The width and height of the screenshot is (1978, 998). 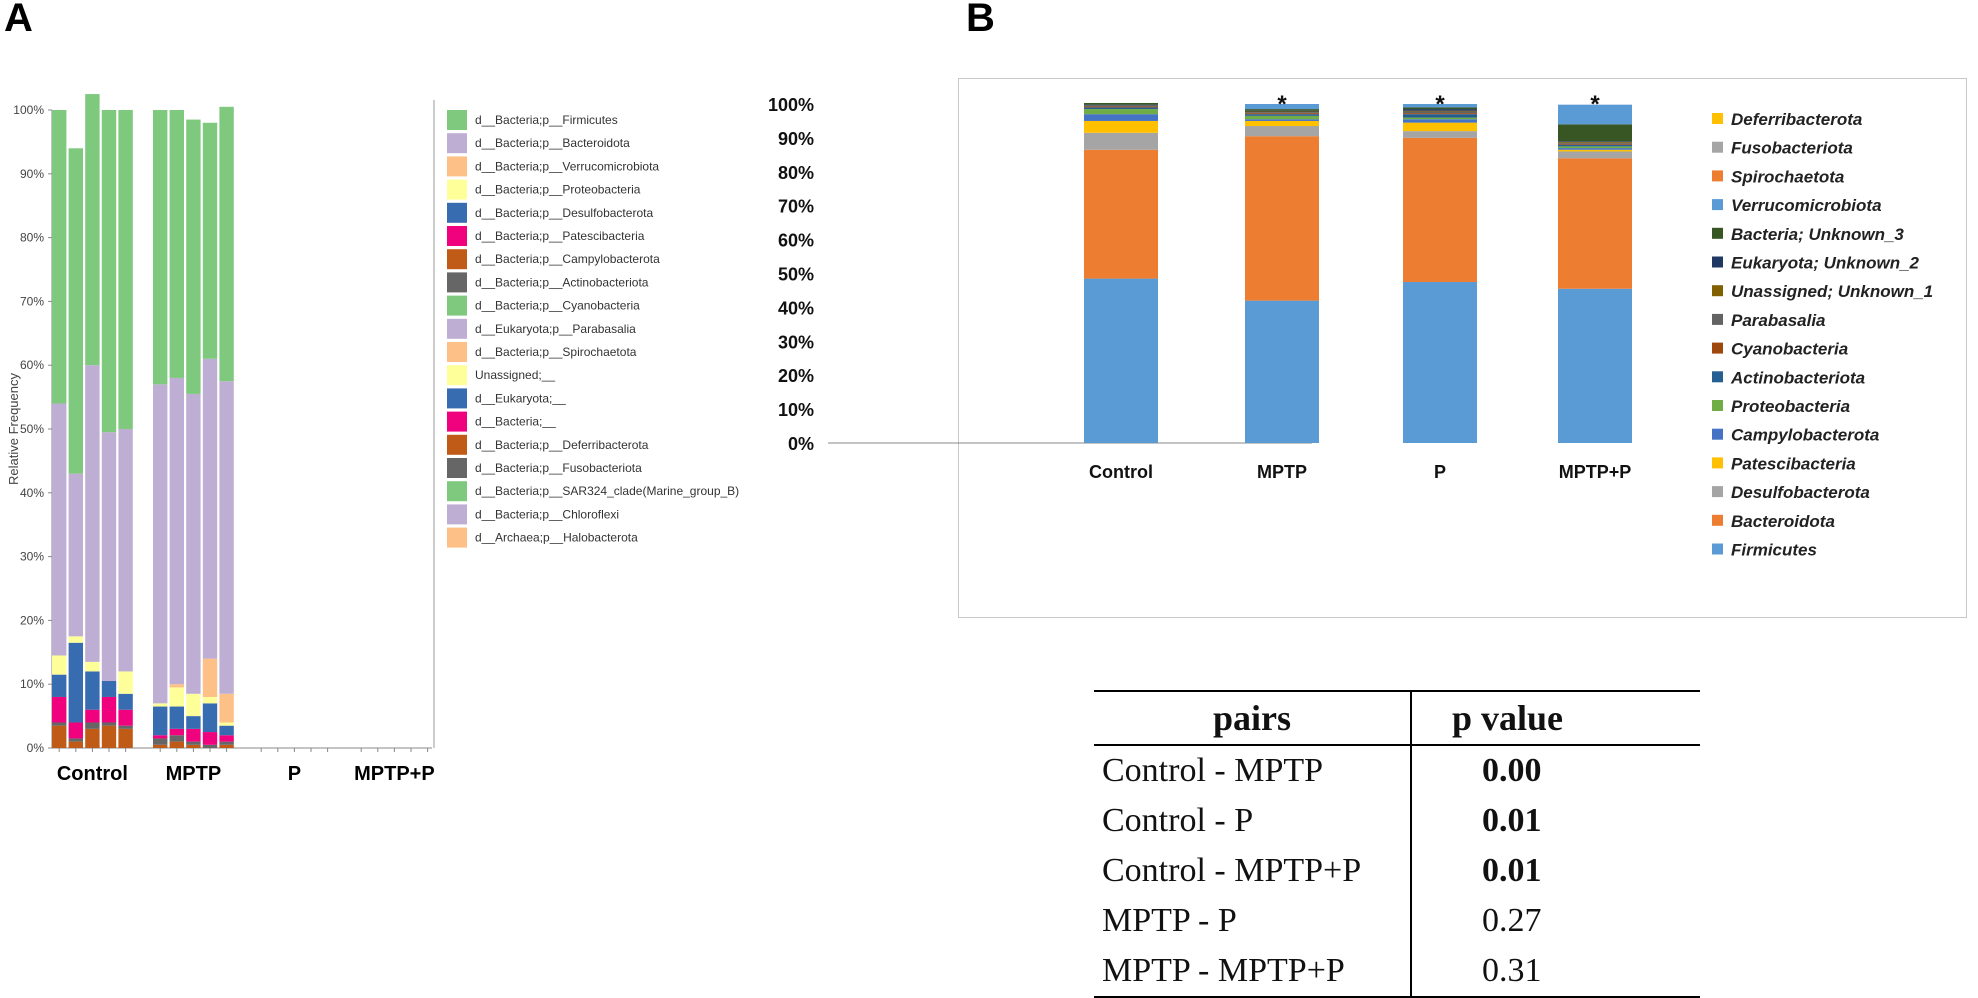 What do you see at coordinates (1774, 550) in the screenshot?
I see `legend-label: Firmicutes` at bounding box center [1774, 550].